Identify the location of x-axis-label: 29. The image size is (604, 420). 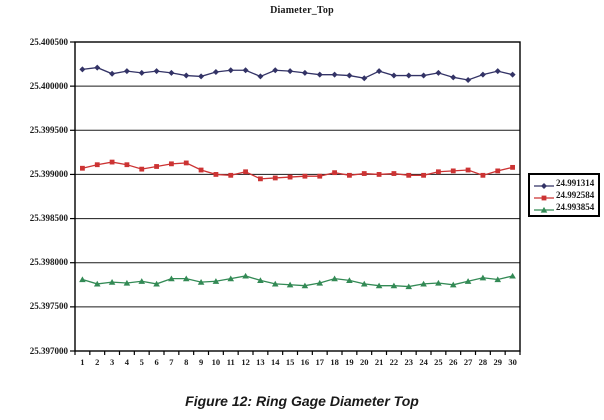
(498, 362).